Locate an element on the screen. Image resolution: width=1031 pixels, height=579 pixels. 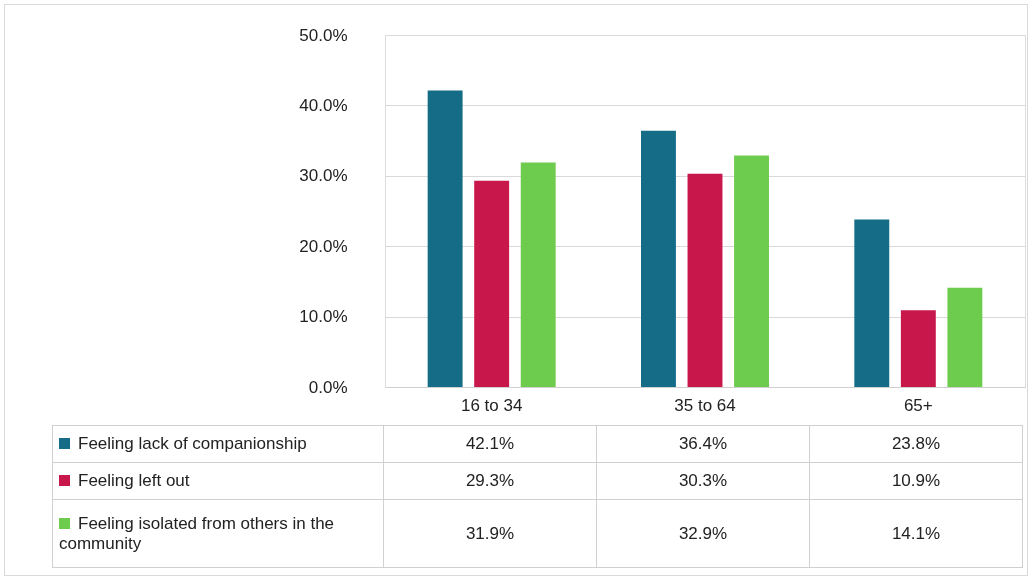
data-label: 36.4% is located at coordinates (703, 444).